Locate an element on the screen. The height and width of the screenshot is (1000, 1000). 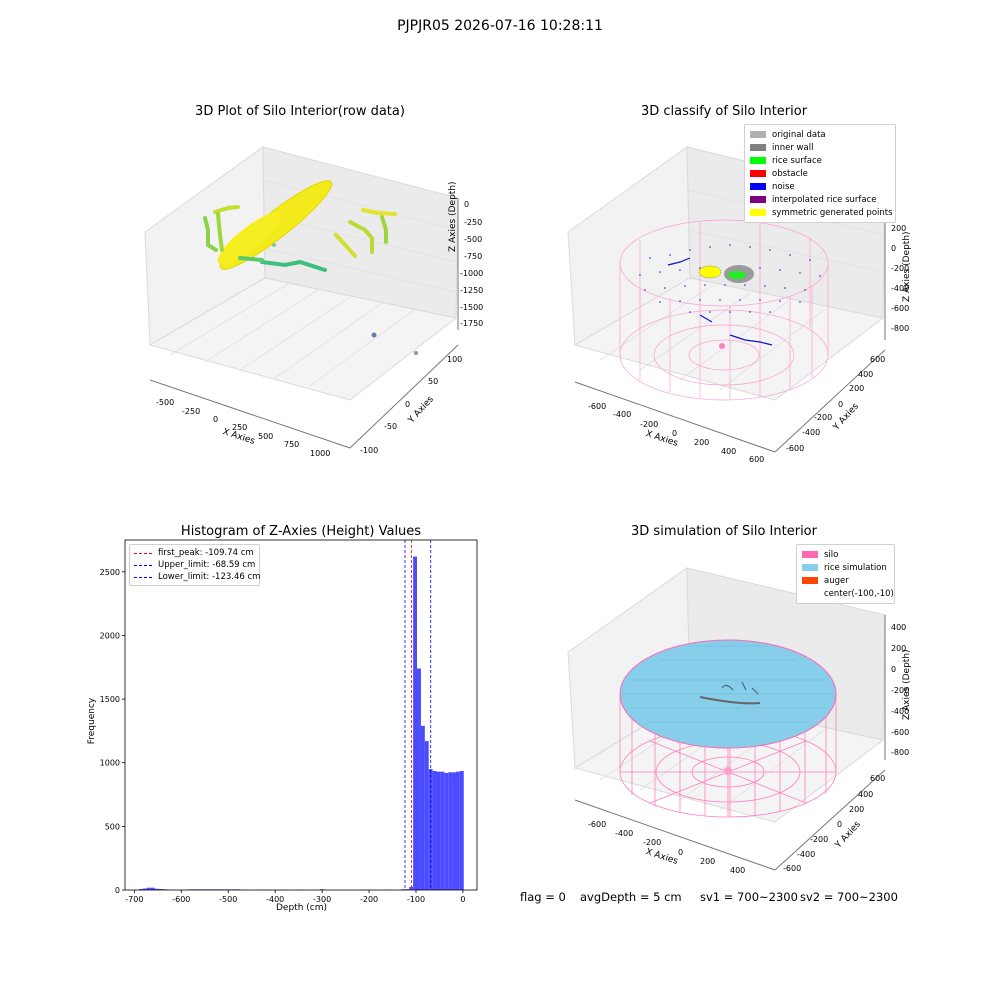
raw-y-axis is located at coordinates (404, 396).